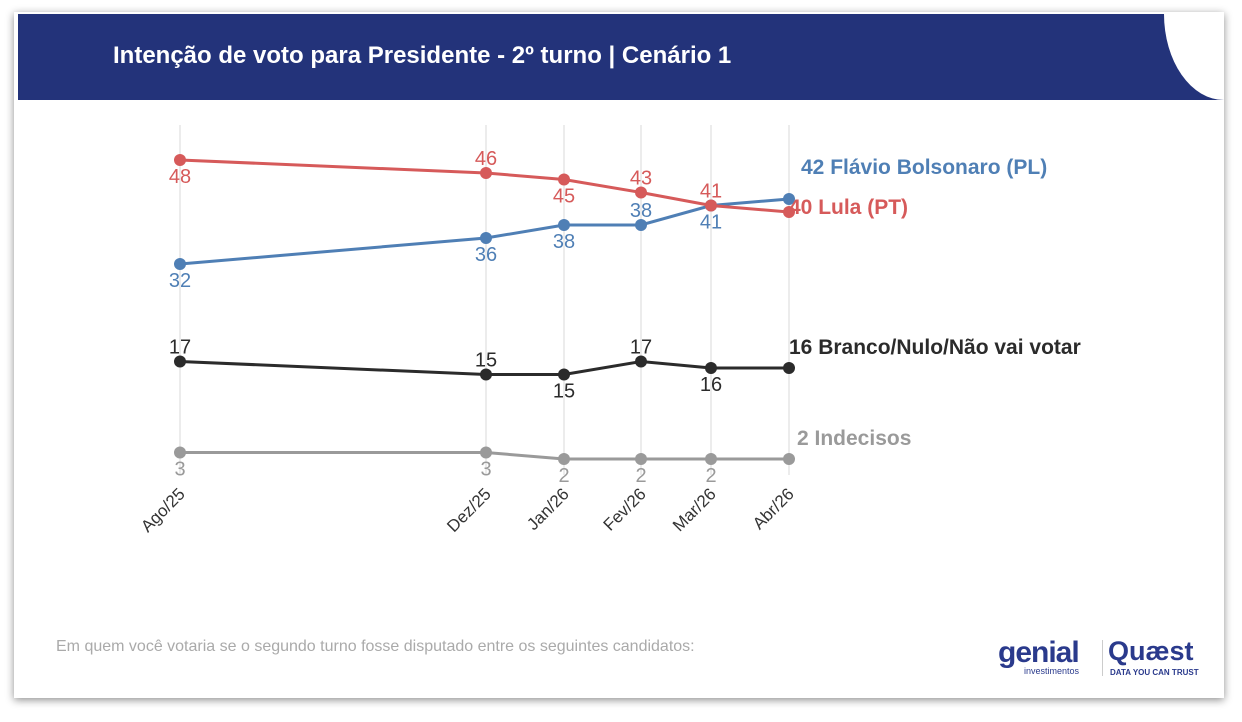 The image size is (1242, 722). What do you see at coordinates (163, 510) in the screenshot?
I see `x-tick-label: Ago/25` at bounding box center [163, 510].